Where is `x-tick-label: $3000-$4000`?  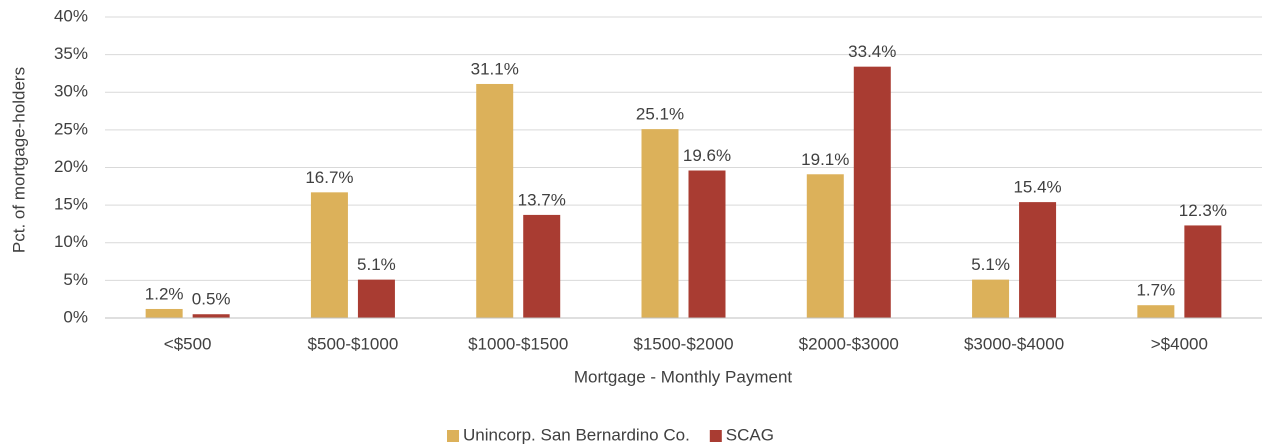 x-tick-label: $3000-$4000 is located at coordinates (1014, 343).